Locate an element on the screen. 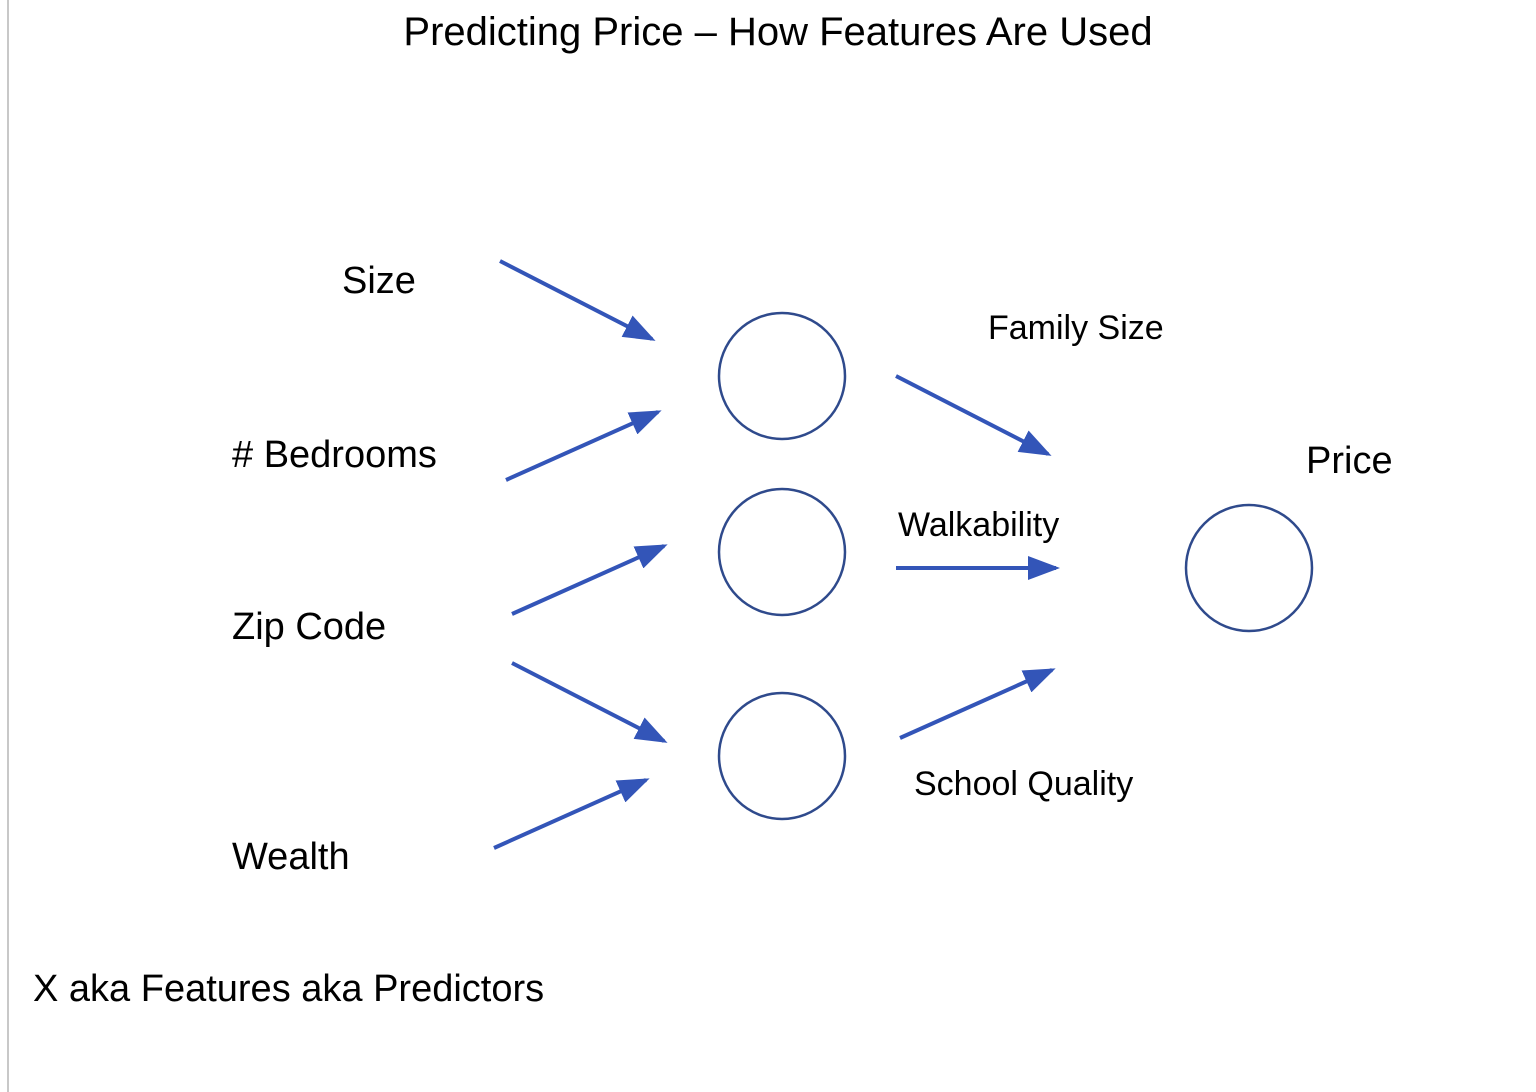  input-label-size: Size is located at coordinates (379, 281).